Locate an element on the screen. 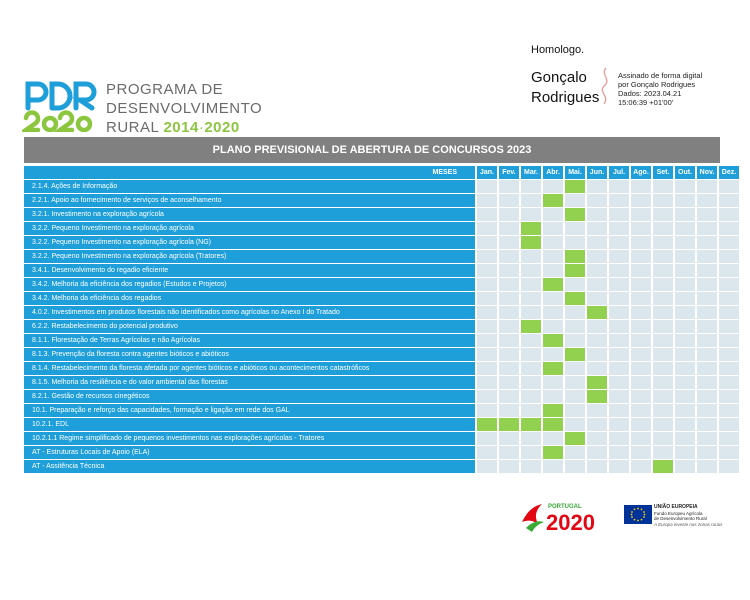  month-header: Mai. is located at coordinates (575, 172).